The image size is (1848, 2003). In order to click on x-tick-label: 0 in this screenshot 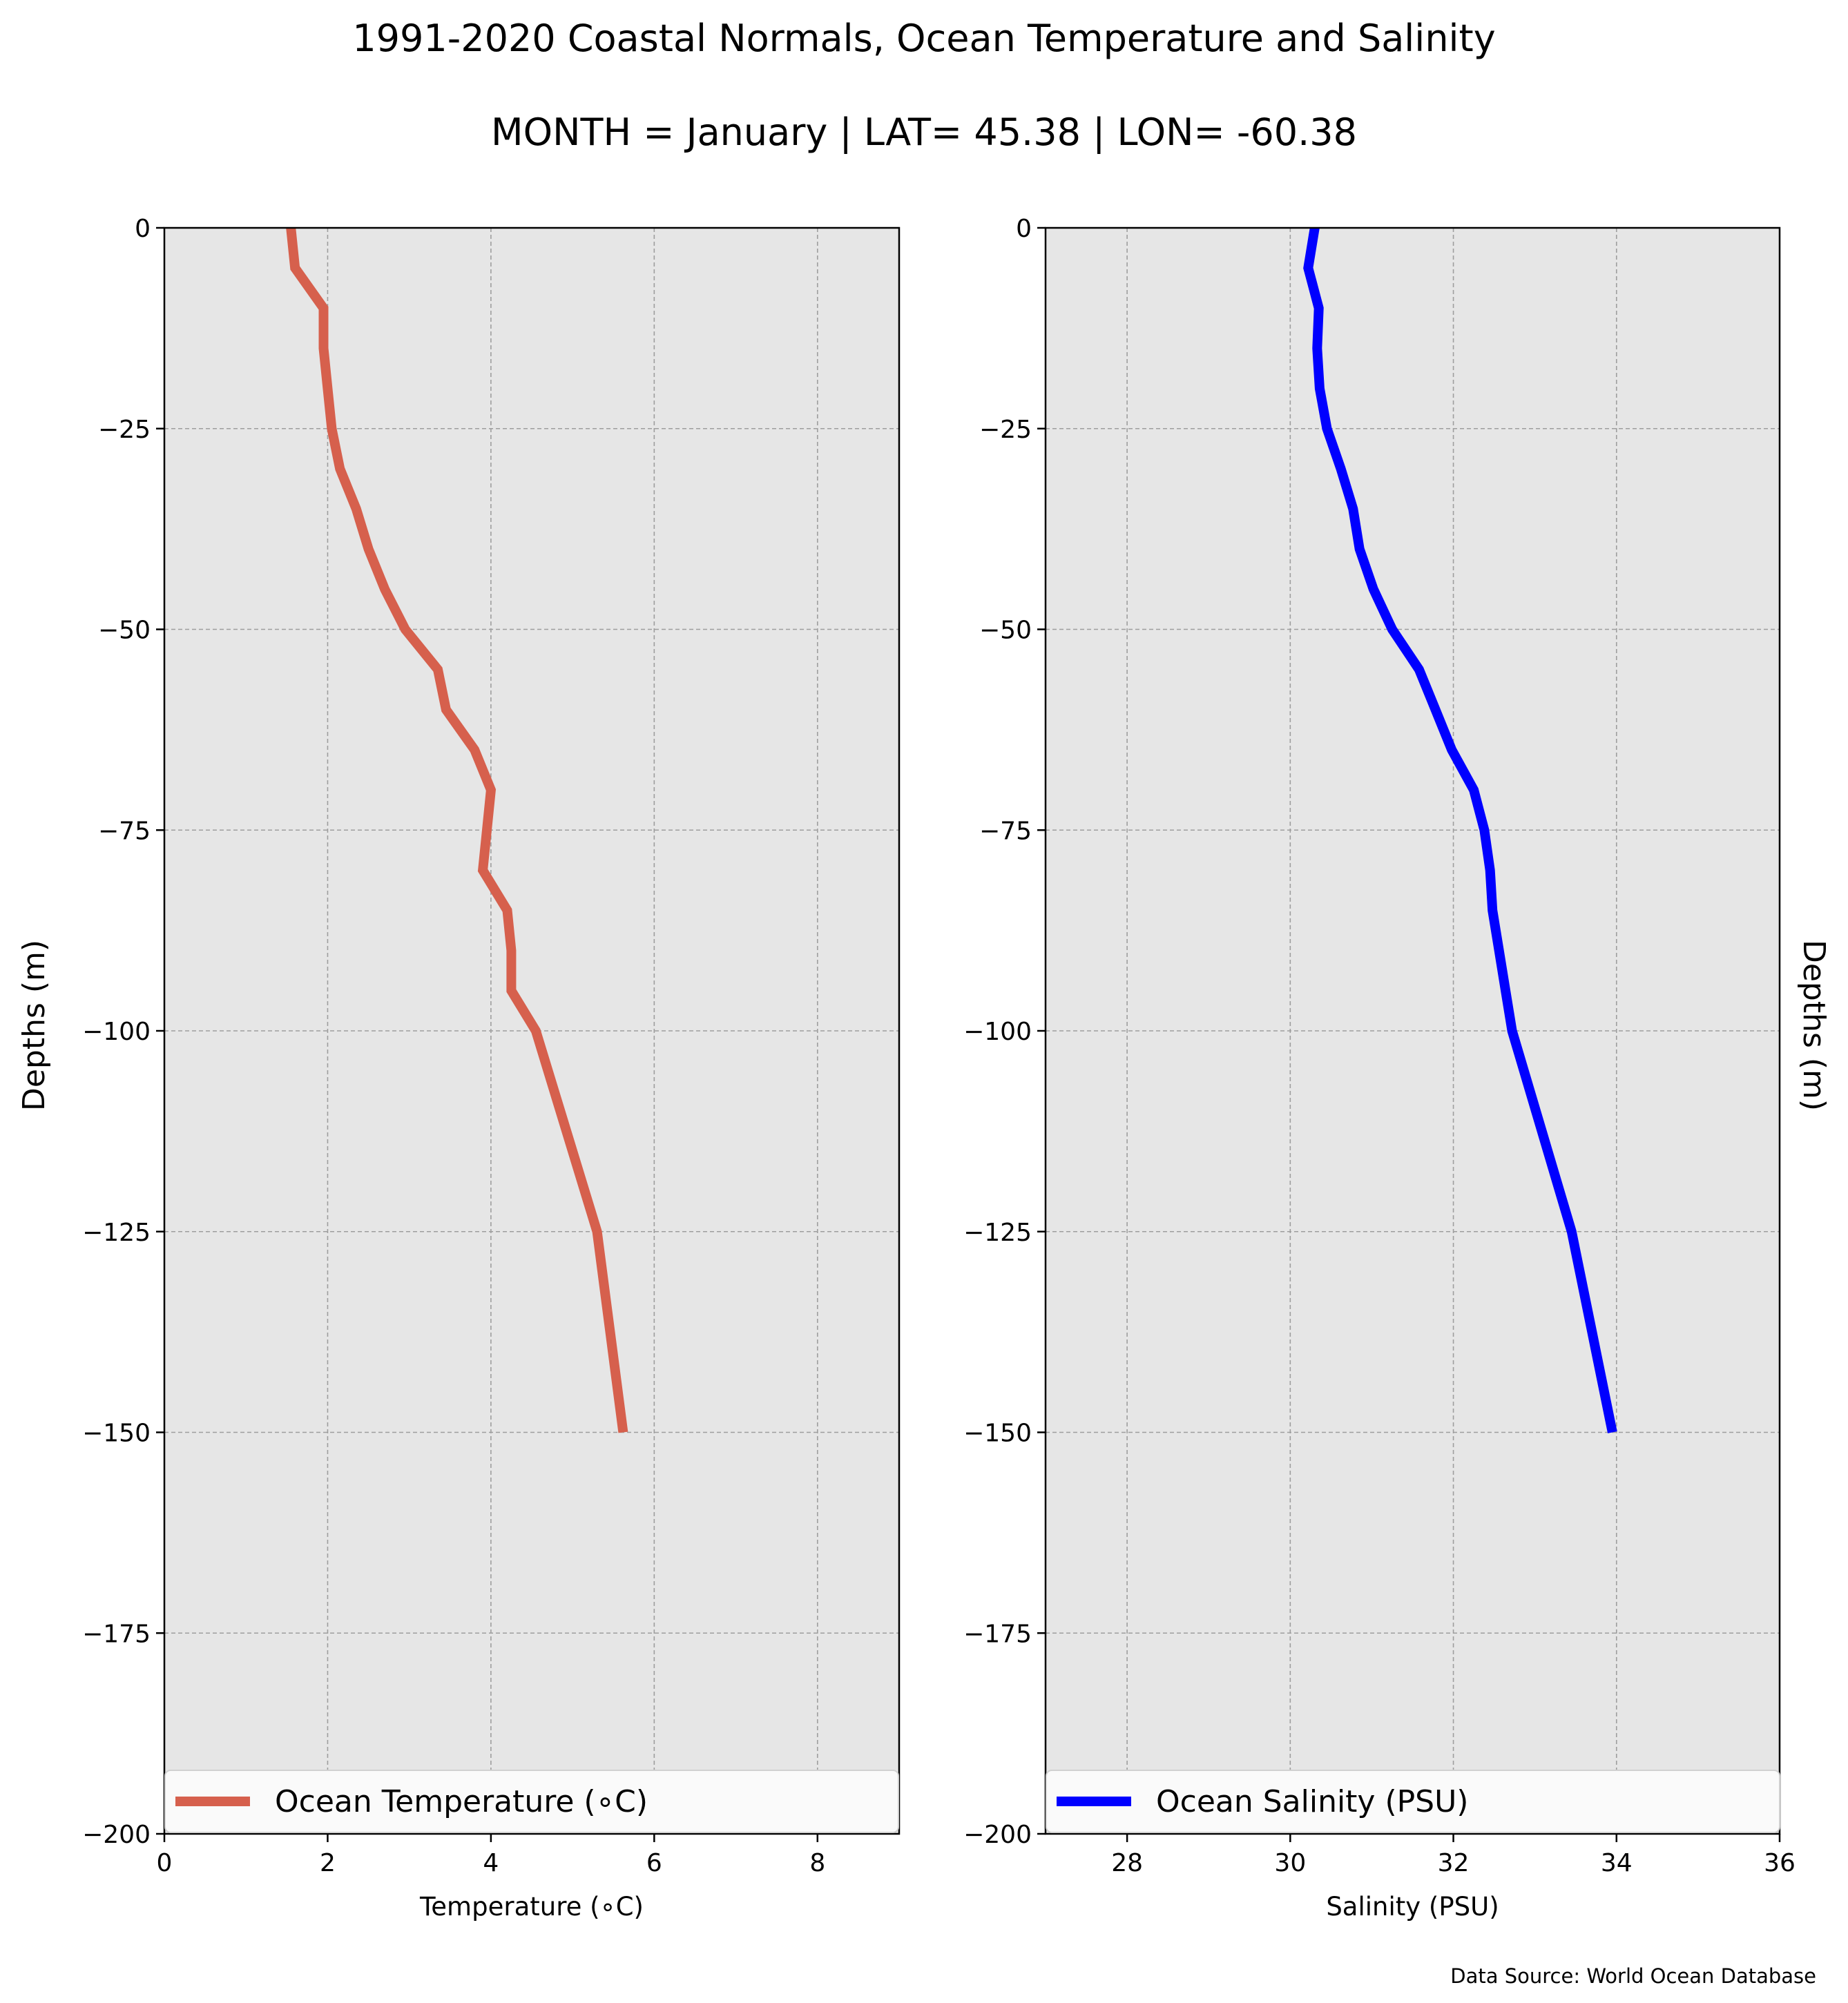, I will do `click(165, 1863)`.